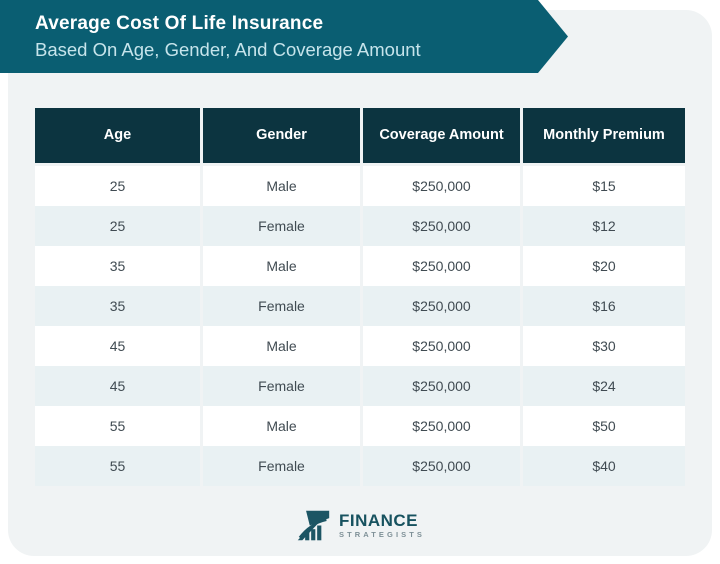 The image size is (720, 564). Describe the element at coordinates (604, 386) in the screenshot. I see `table-cell: $24` at that location.